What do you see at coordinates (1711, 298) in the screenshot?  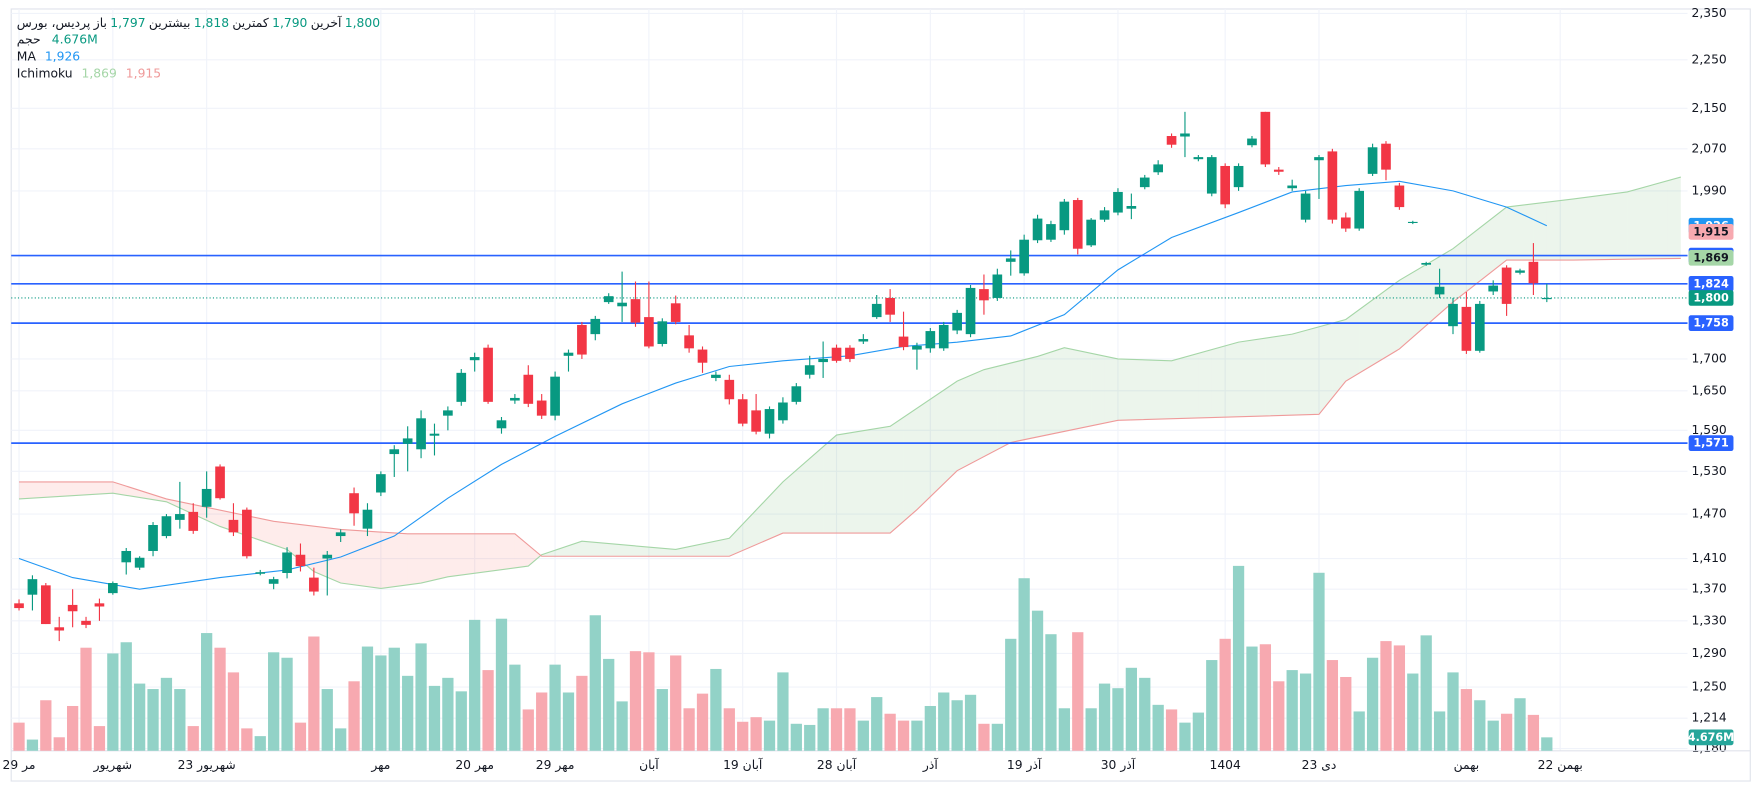 I see `price-badge-label: 1,800` at bounding box center [1711, 298].